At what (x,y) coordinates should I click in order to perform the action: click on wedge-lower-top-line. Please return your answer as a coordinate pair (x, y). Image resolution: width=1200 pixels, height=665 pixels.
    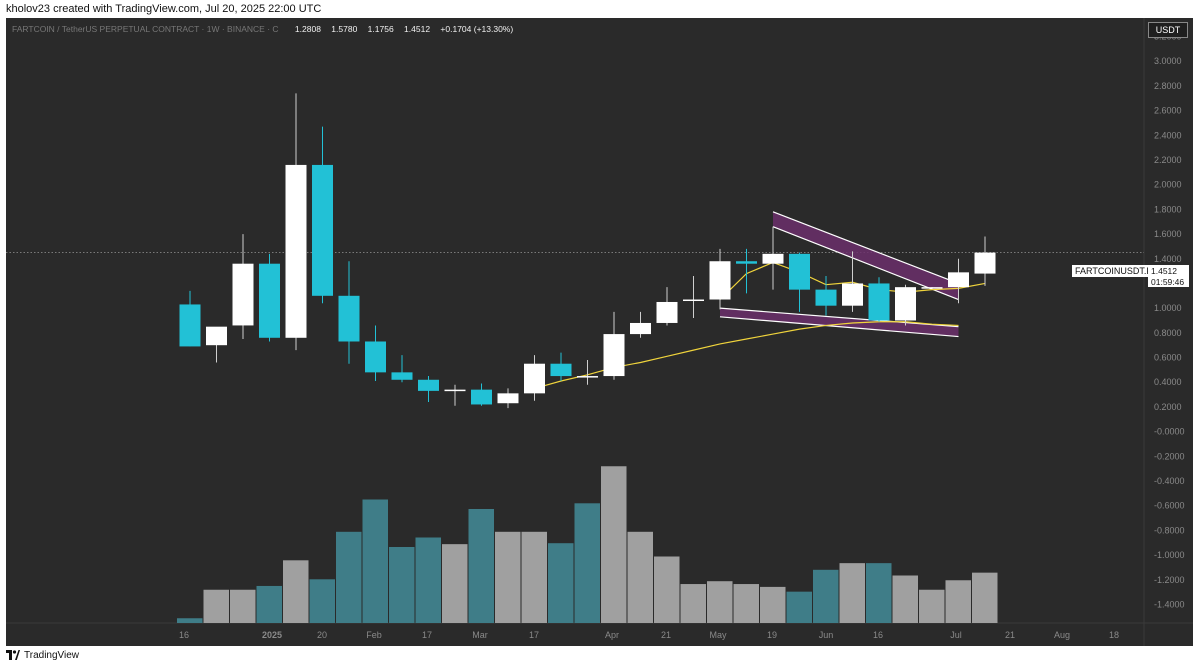
    Looking at the image, I should click on (839, 317).